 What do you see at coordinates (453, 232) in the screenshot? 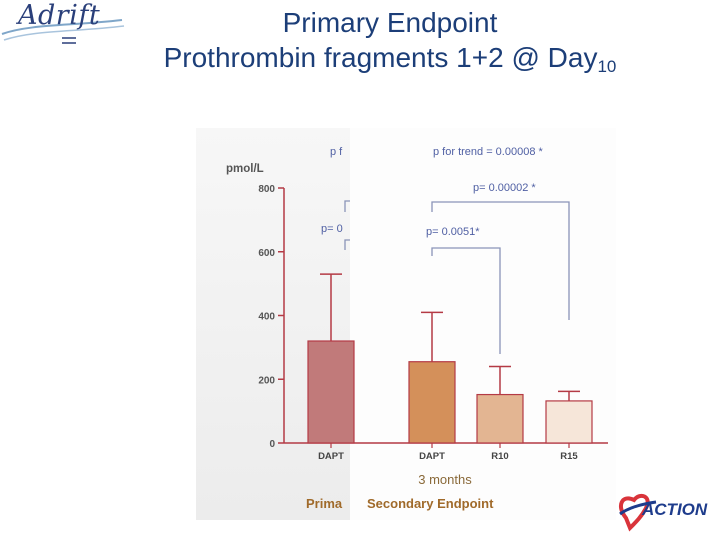
I see `p-value-1: p= 0.0051*` at bounding box center [453, 232].